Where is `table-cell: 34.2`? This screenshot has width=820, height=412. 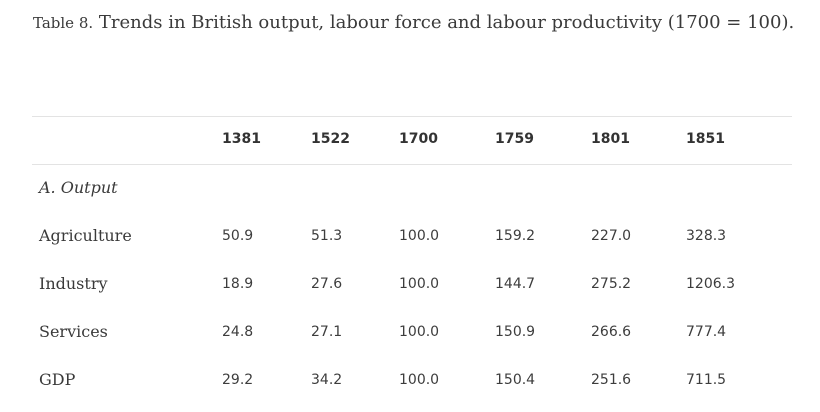 table-cell: 34.2 is located at coordinates (327, 380).